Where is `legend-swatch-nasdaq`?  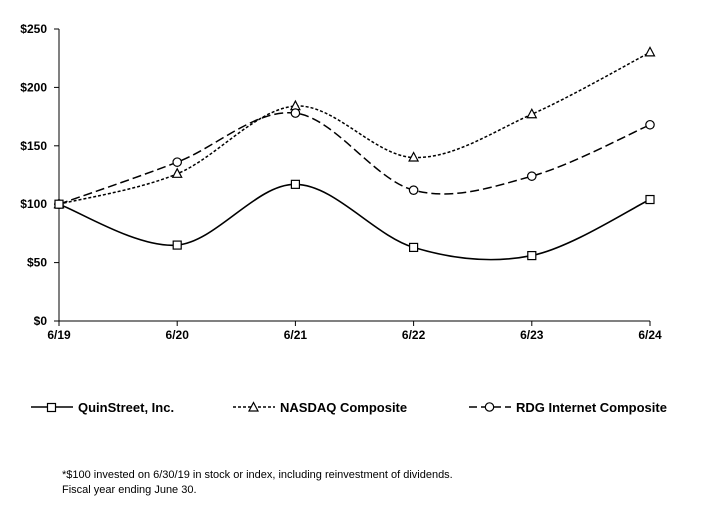 legend-swatch-nasdaq is located at coordinates (254, 406).